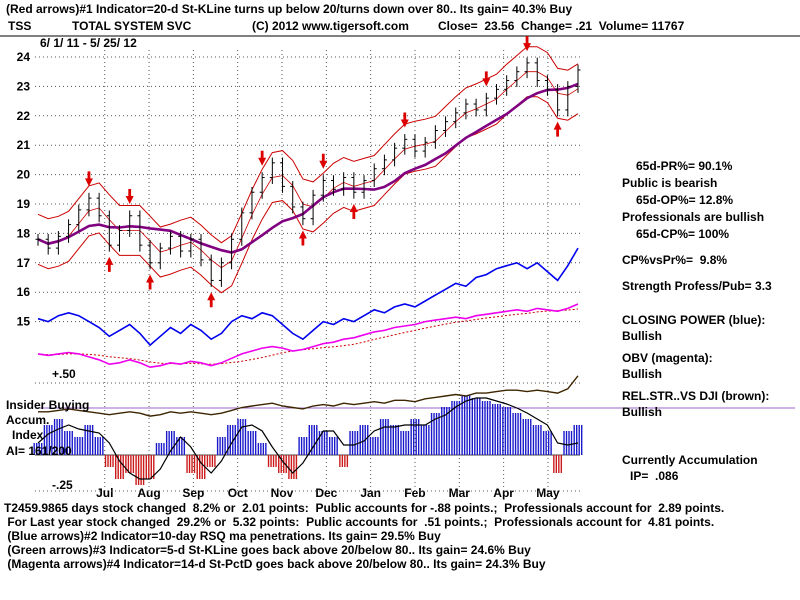 This screenshot has width=800, height=600. I want to click on y-axis-label: 22, so click(24, 116).